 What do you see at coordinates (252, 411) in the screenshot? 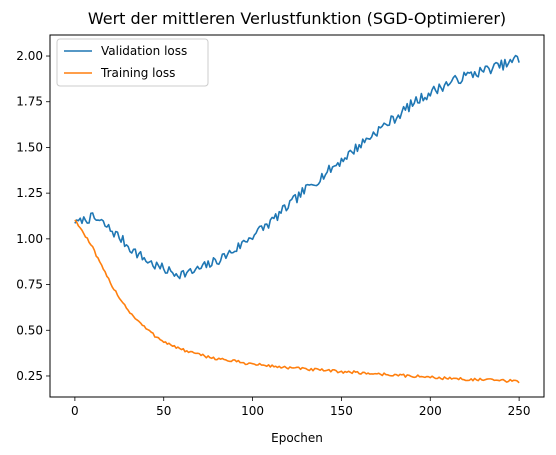
I see `x-tick-label: 100` at bounding box center [252, 411].